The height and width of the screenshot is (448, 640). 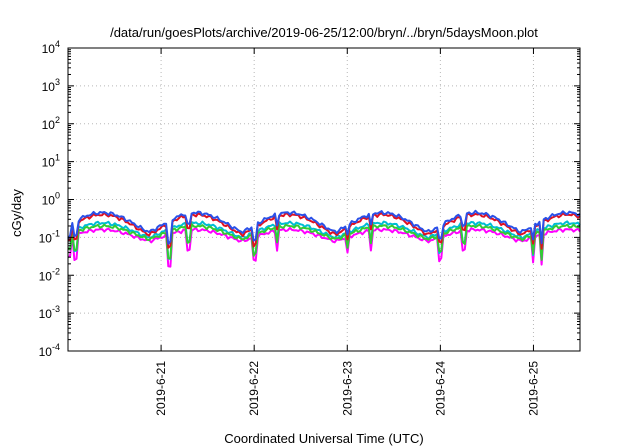 What do you see at coordinates (49, 312) in the screenshot?
I see `y-tick-label: 10⁻³` at bounding box center [49, 312].